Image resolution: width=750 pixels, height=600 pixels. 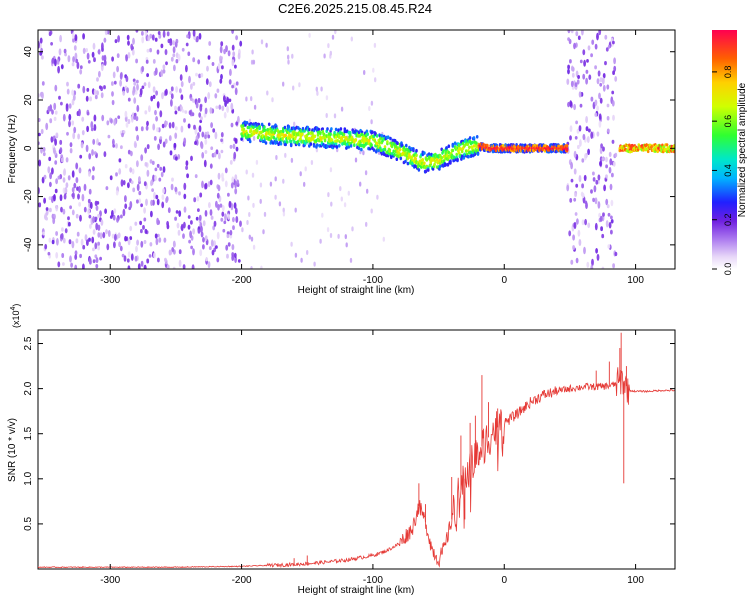 What do you see at coordinates (28, 148) in the screenshot?
I see `y-tick-label: 0` at bounding box center [28, 148].